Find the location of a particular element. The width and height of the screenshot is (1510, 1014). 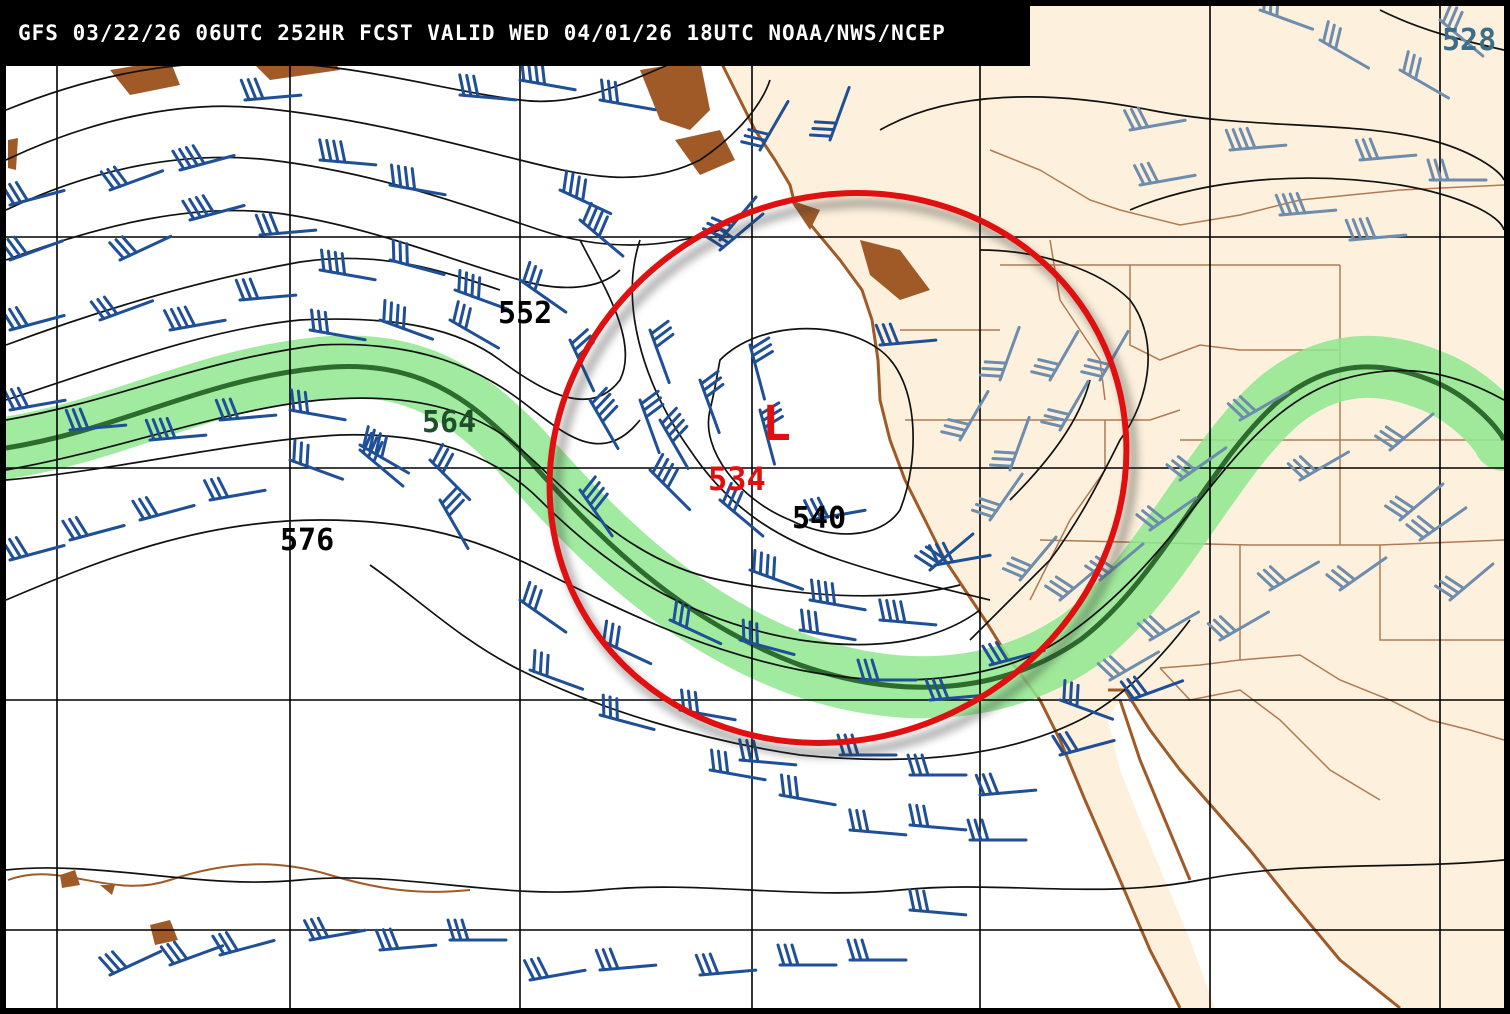

low-pressure-icon: L is located at coordinates (776, 424).